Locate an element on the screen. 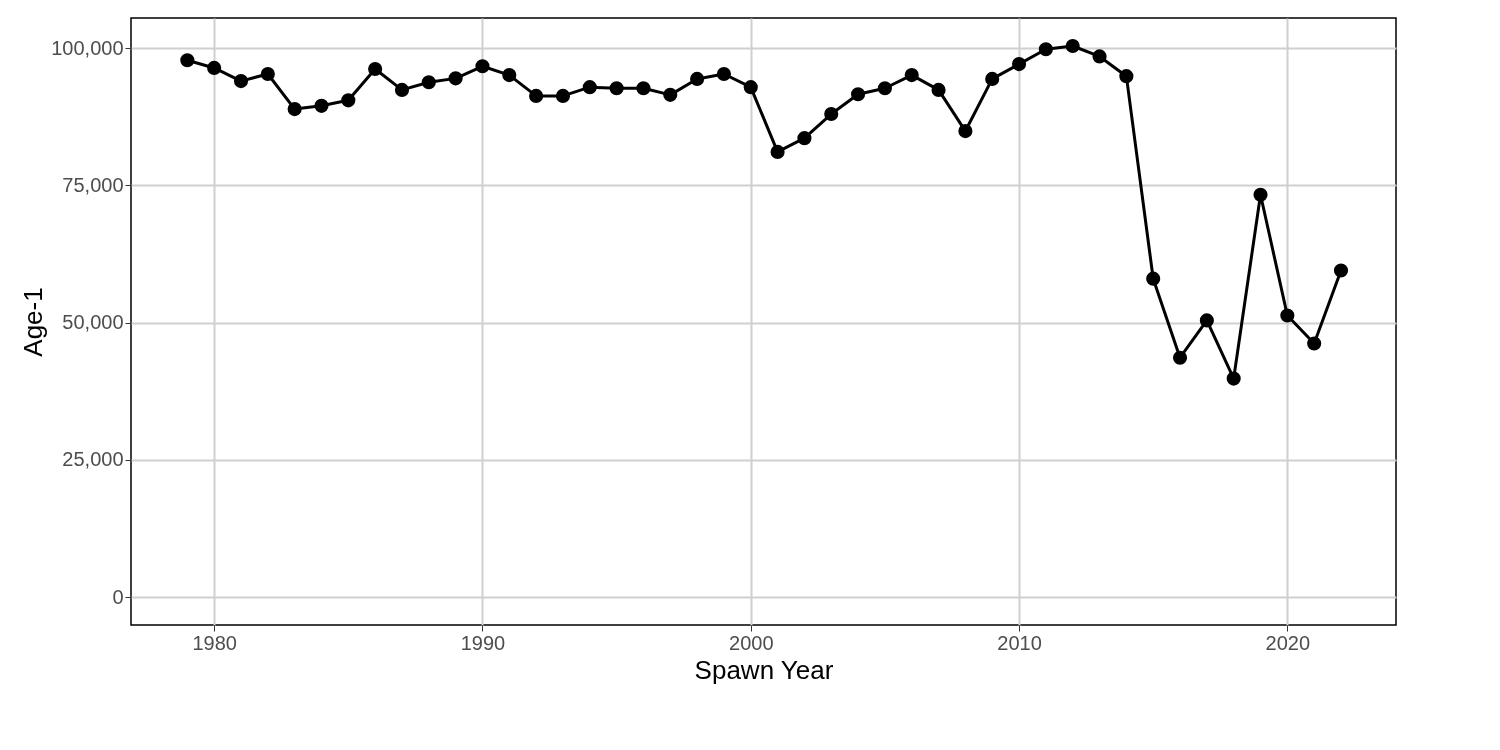 This screenshot has height=750, width=1500. x-tick-label: 1990 is located at coordinates (483, 642).